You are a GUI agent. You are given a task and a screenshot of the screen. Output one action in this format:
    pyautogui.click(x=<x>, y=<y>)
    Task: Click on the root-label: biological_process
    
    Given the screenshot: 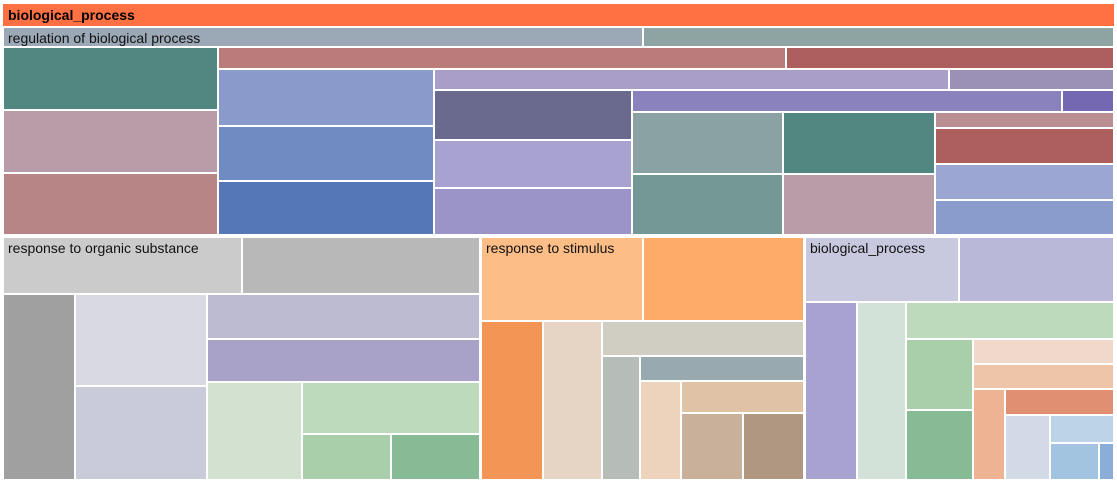 What is the action you would take?
    pyautogui.click(x=71, y=15)
    